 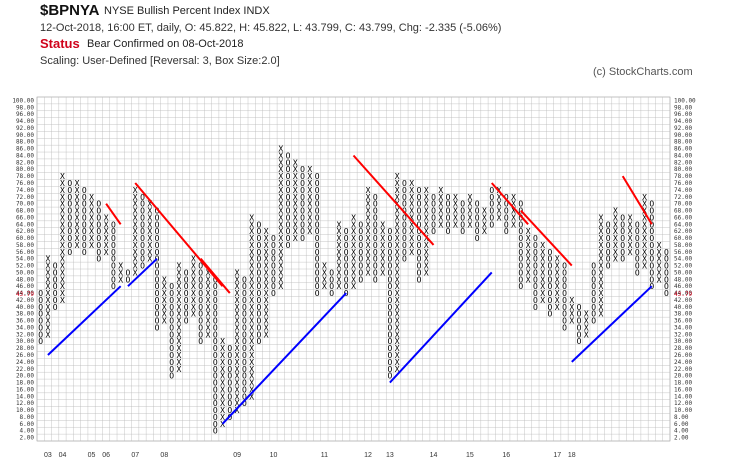 What do you see at coordinates (683, 162) in the screenshot?
I see `y-tick-label: 82.00` at bounding box center [683, 162].